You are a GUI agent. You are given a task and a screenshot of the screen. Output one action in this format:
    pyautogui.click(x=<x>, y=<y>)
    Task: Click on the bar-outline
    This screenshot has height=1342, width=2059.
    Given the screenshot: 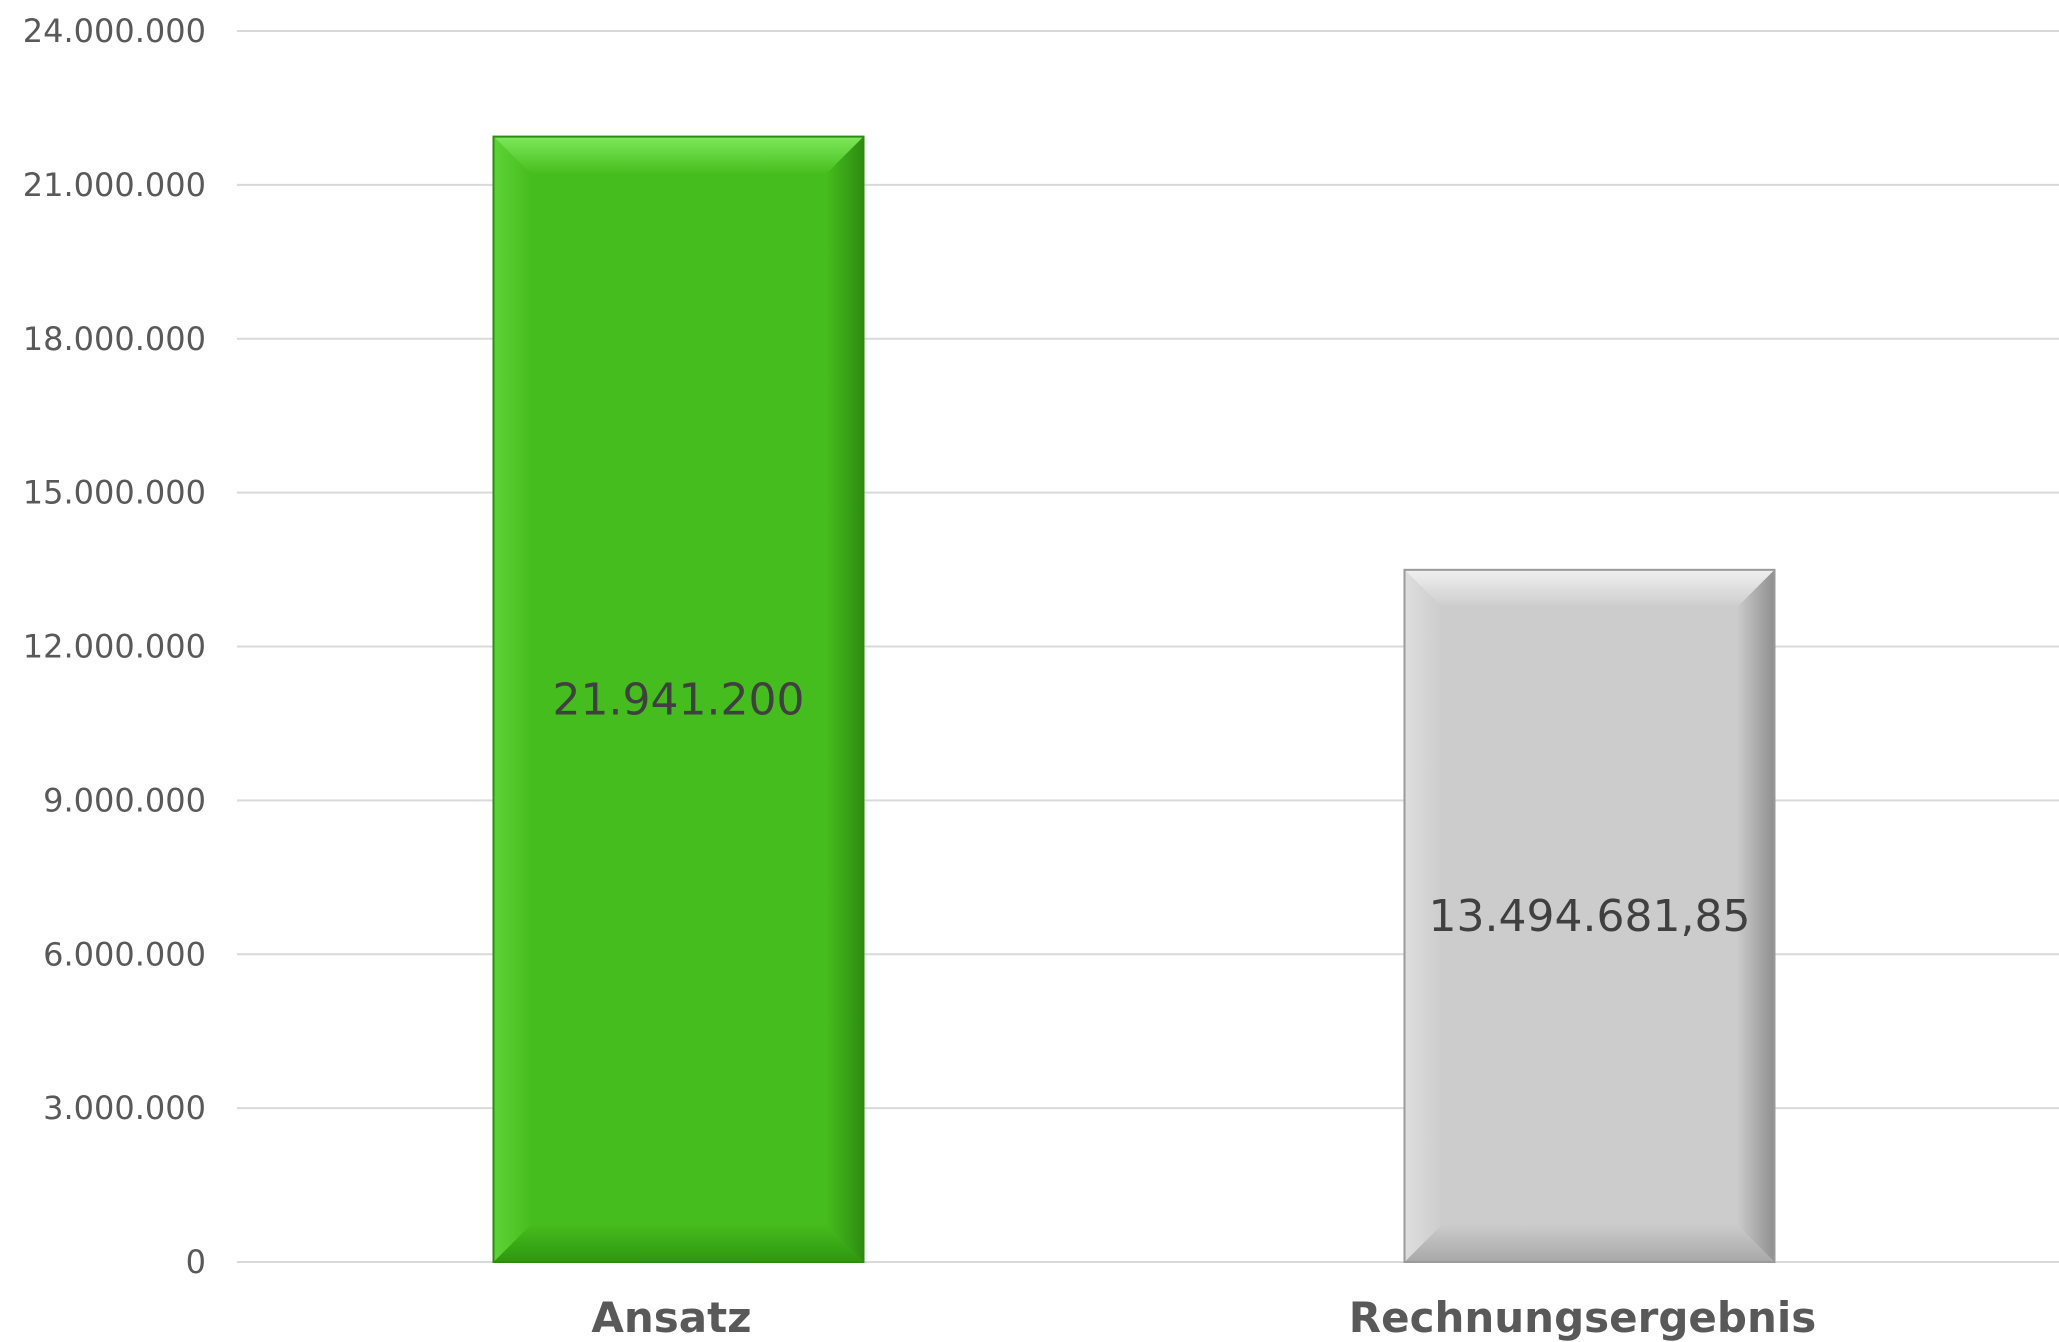 What is the action you would take?
    pyautogui.click(x=1589, y=915)
    